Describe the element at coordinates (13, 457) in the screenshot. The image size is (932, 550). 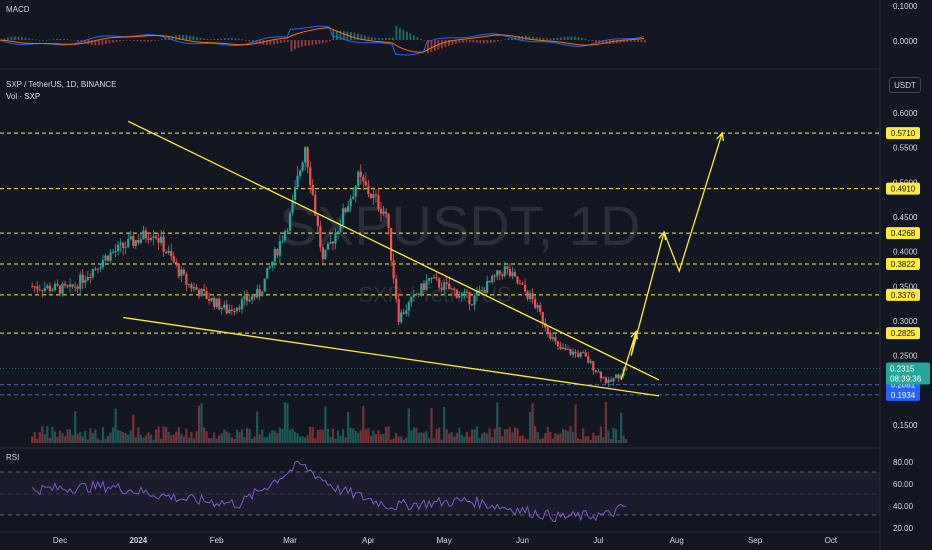
I see `rsi-label: RSI` at that location.